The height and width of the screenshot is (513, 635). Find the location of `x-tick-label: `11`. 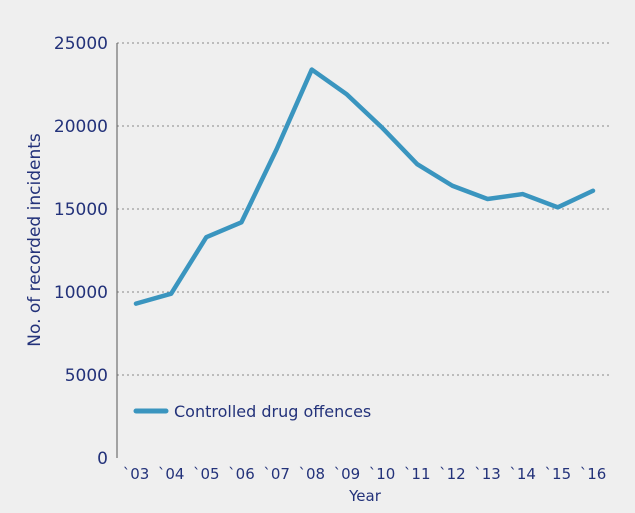

x-tick-label: `11 is located at coordinates (417, 474).